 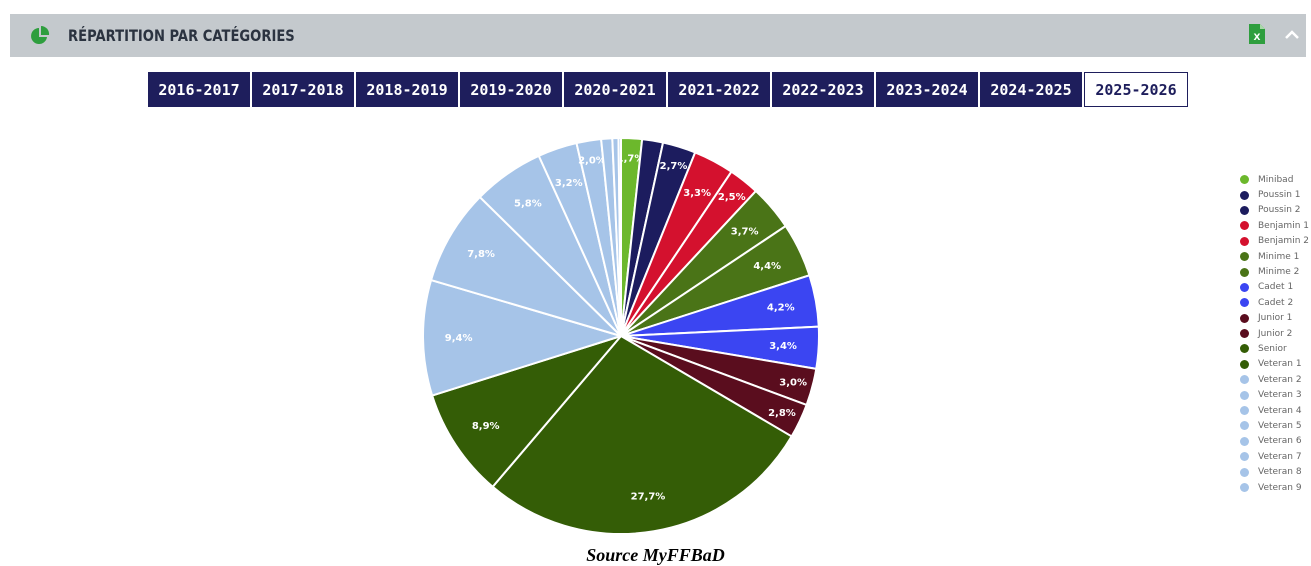 What do you see at coordinates (674, 166) in the screenshot?
I see `data-label: 2,7%` at bounding box center [674, 166].